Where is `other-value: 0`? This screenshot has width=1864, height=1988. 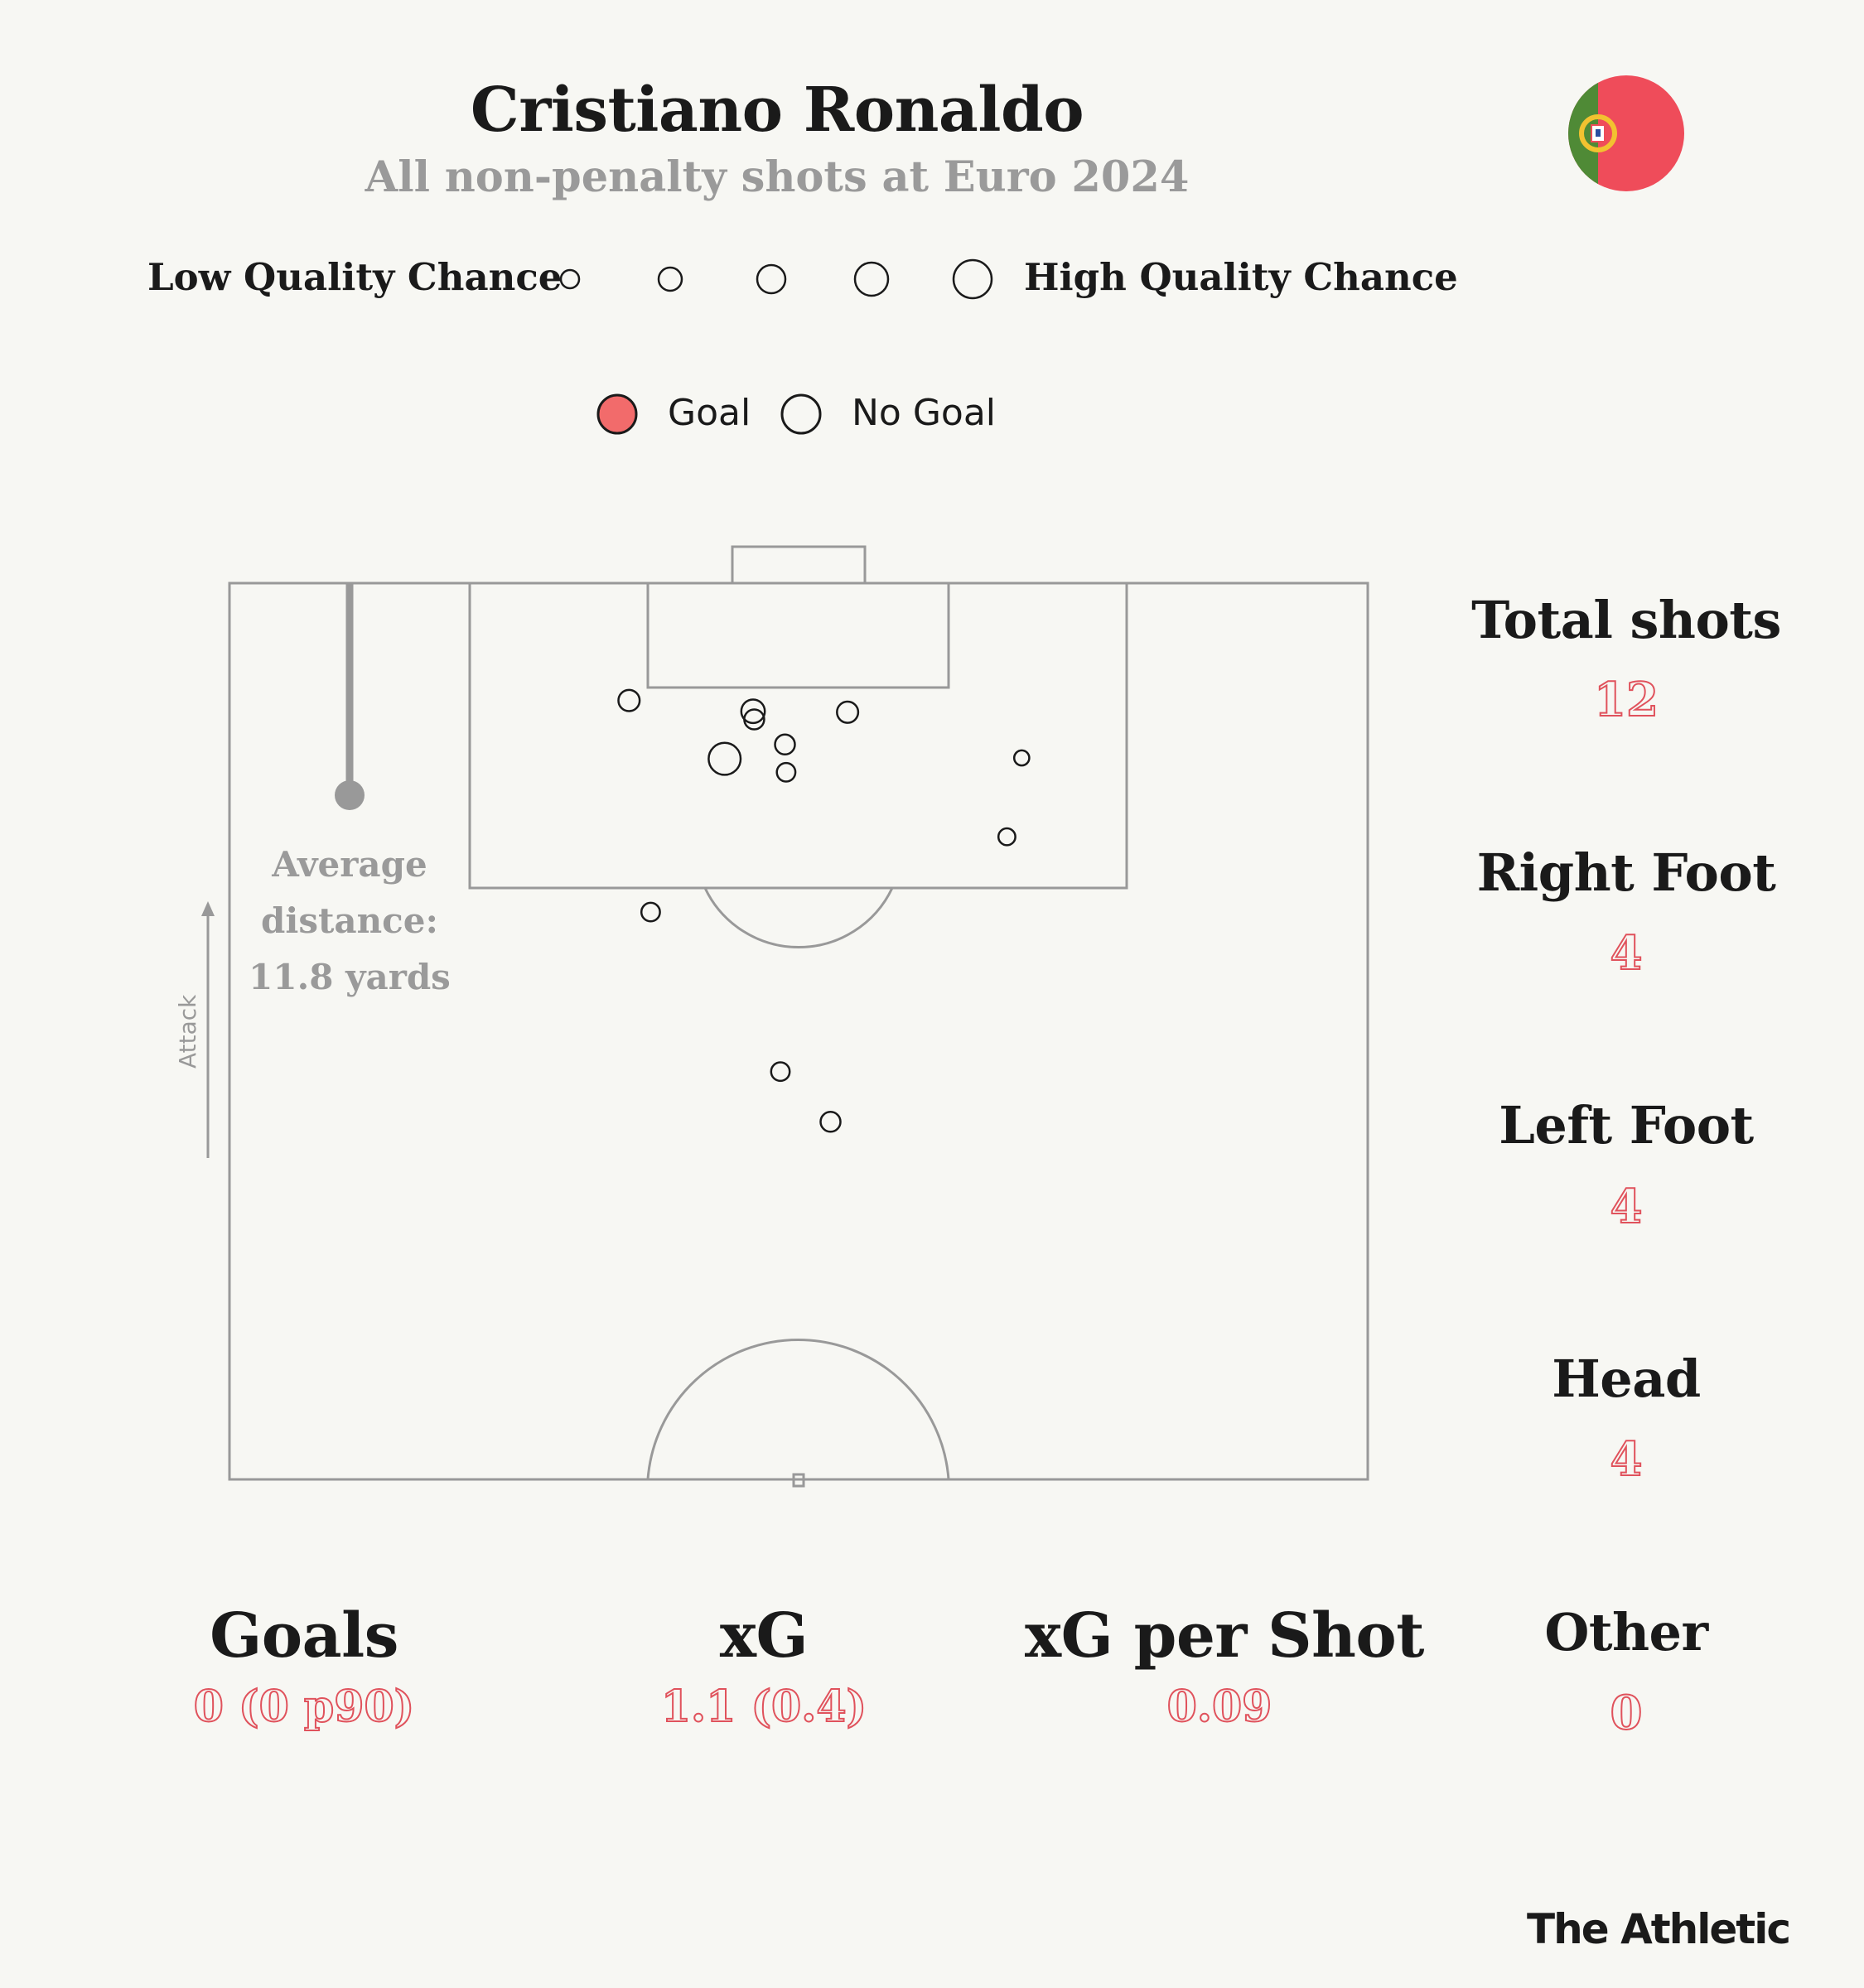 other-value: 0 is located at coordinates (1627, 1713).